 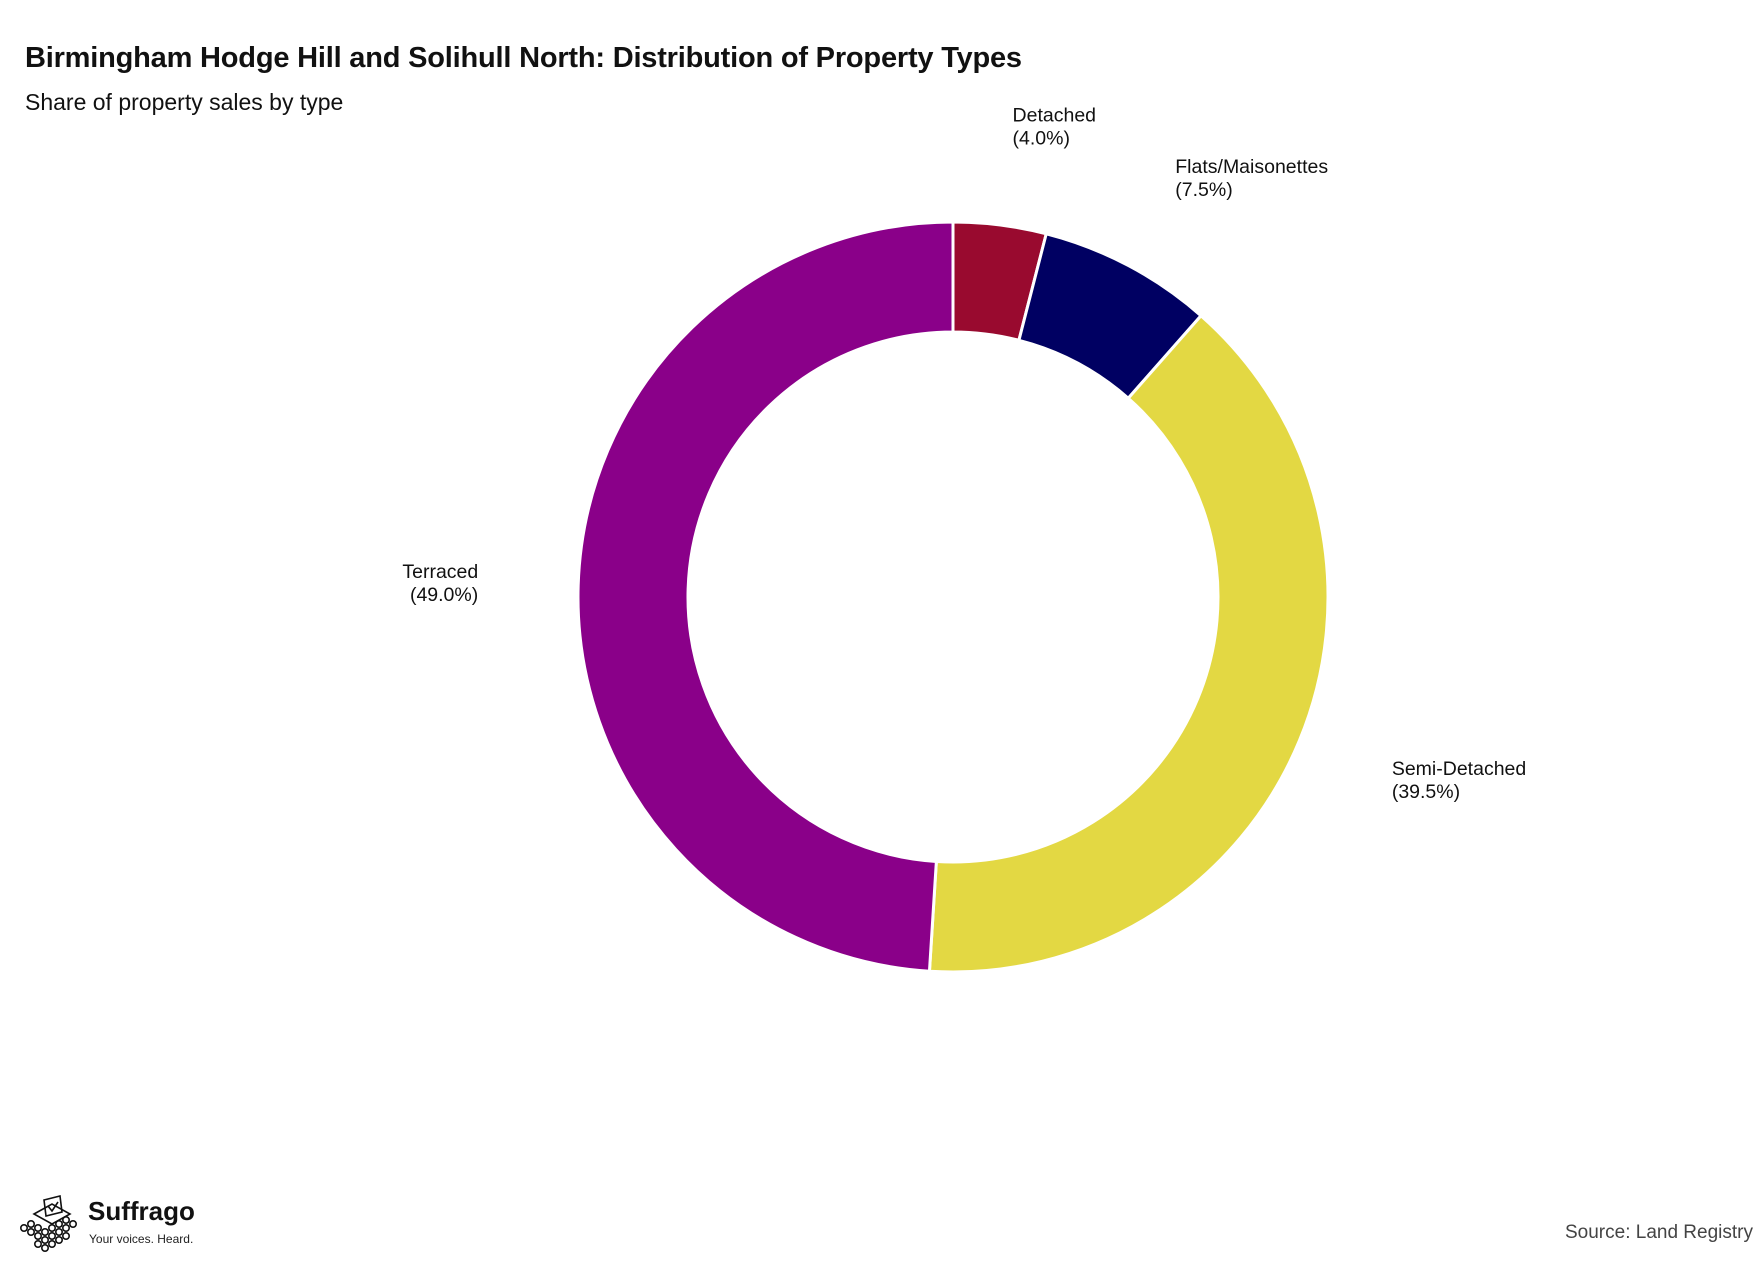 I want to click on slice-terraced, so click(x=765, y=596).